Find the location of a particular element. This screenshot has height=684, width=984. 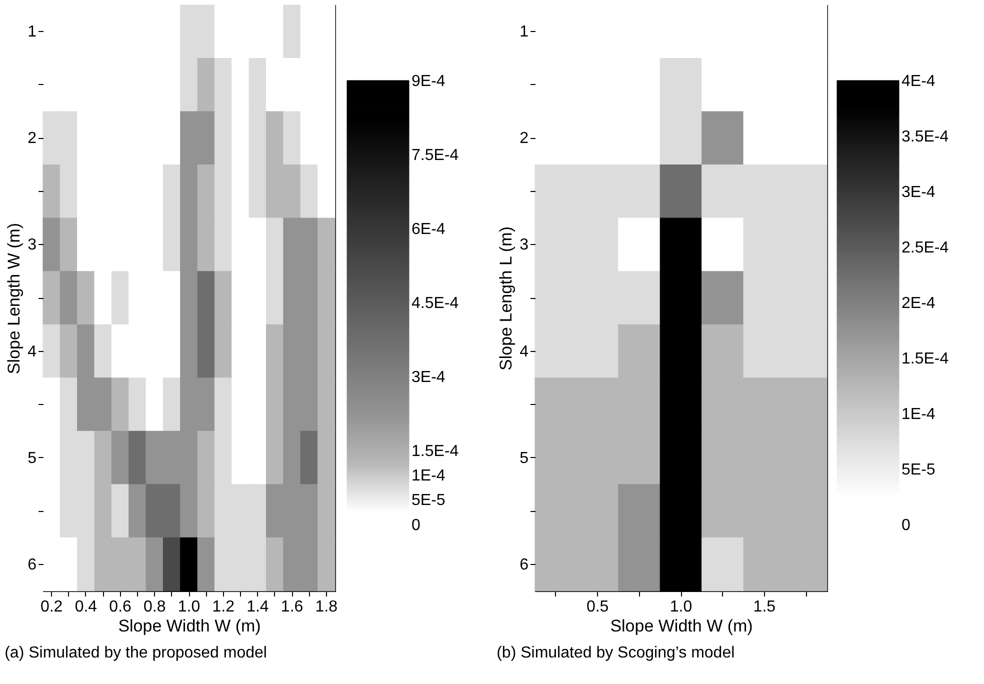

color-bar-label: 2.5E-4 is located at coordinates (925, 247).